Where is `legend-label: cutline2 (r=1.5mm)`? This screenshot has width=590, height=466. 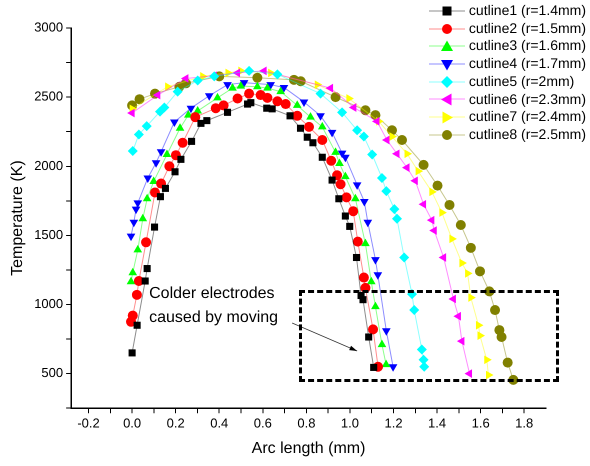 legend-label: cutline2 (r=1.5mm) is located at coordinates (527, 29).